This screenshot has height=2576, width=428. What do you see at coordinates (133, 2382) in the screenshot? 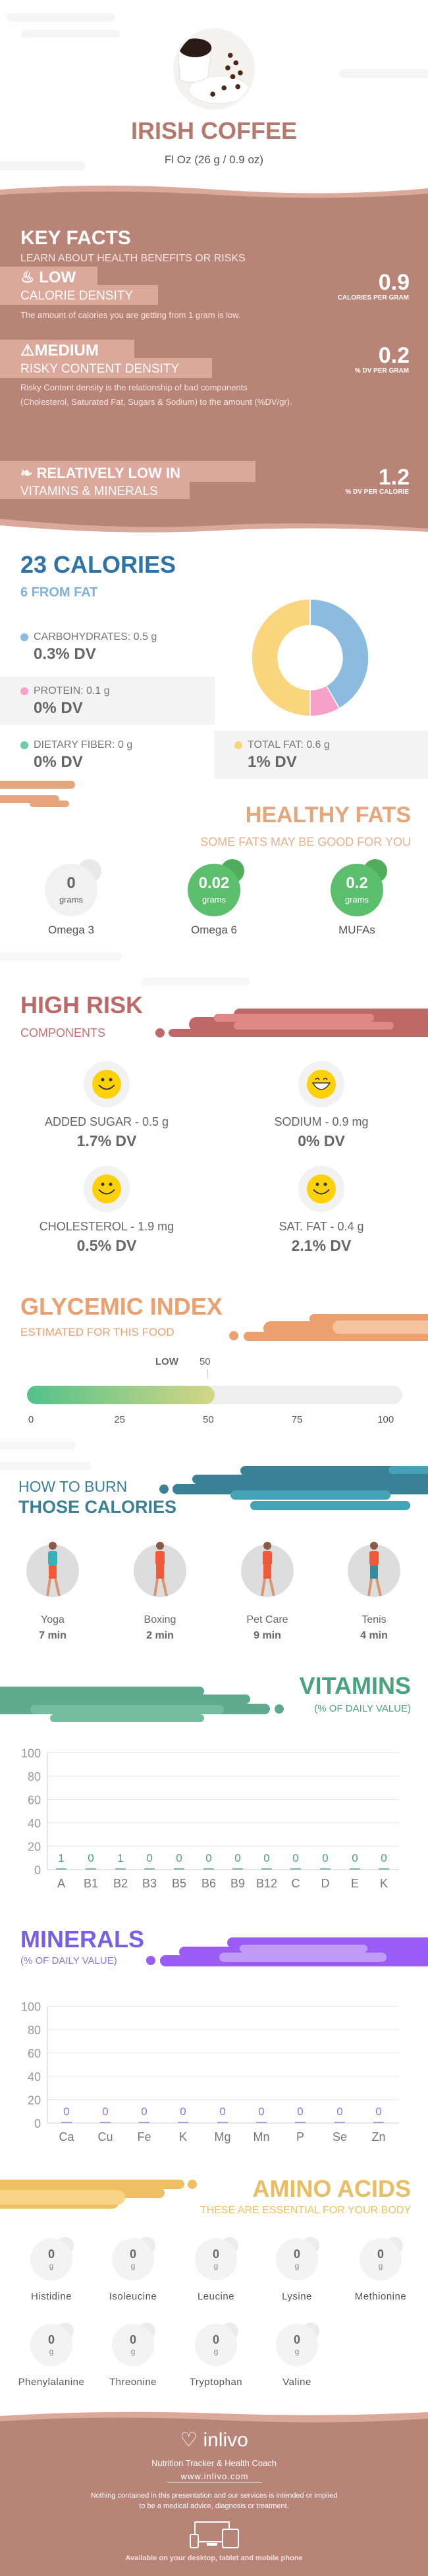
I see `amino-name: Threonine` at bounding box center [133, 2382].